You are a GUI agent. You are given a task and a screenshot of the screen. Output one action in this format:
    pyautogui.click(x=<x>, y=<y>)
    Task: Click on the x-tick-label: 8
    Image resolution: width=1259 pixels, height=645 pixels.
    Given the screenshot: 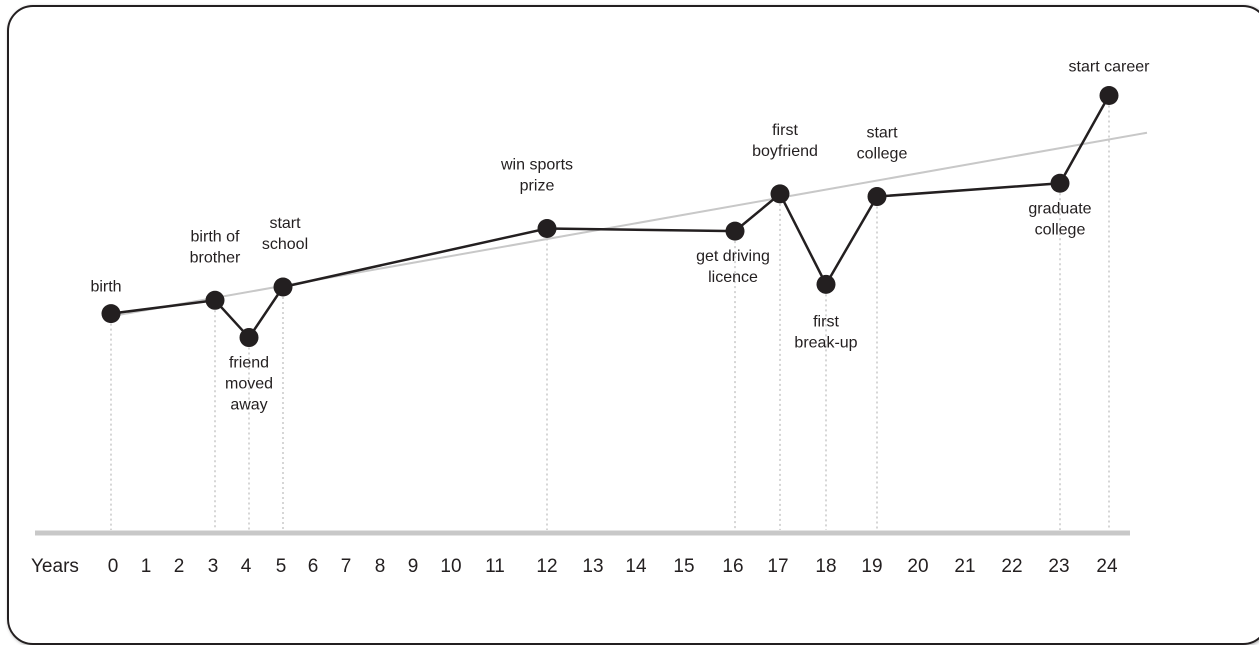 What is the action you would take?
    pyautogui.click(x=380, y=566)
    